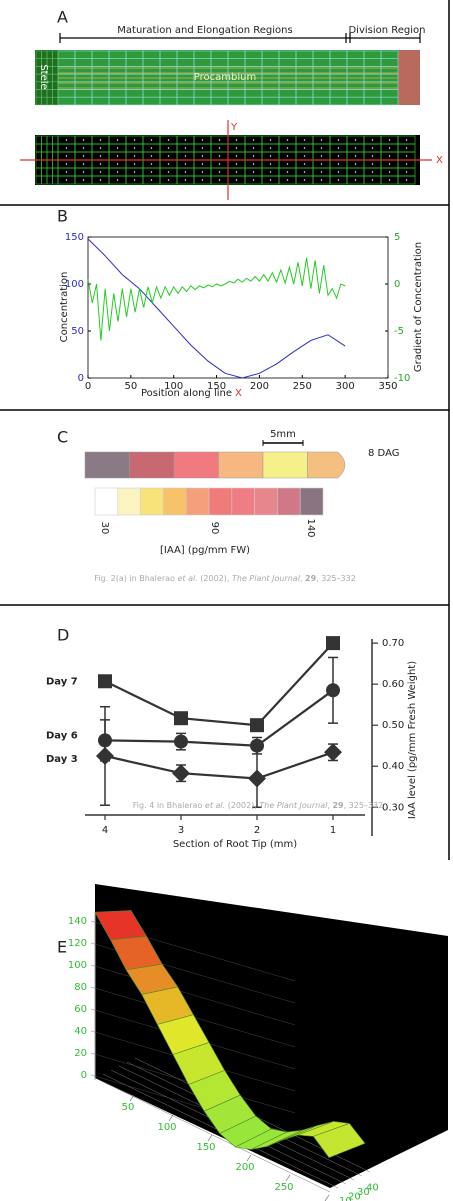 The height and width of the screenshot is (1201, 453). Describe the element at coordinates (62, 216) in the screenshot. I see `panel-label: B` at that location.